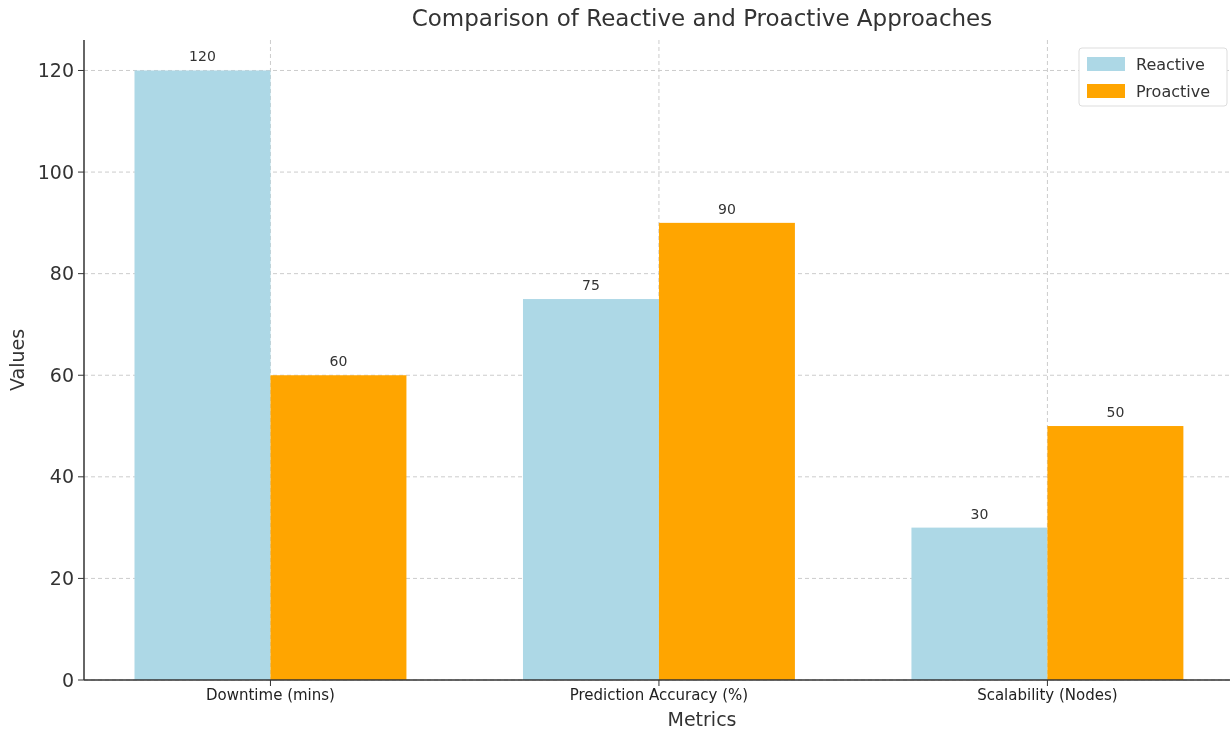 This screenshot has width=1230, height=729. Describe the element at coordinates (727, 208) in the screenshot. I see `data-label: 90` at that location.